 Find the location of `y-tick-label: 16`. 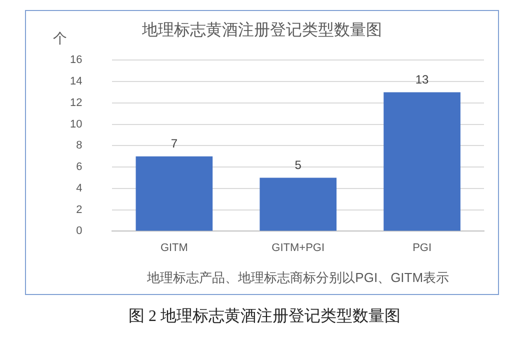

y-tick-label: 16 is located at coordinates (76, 60).